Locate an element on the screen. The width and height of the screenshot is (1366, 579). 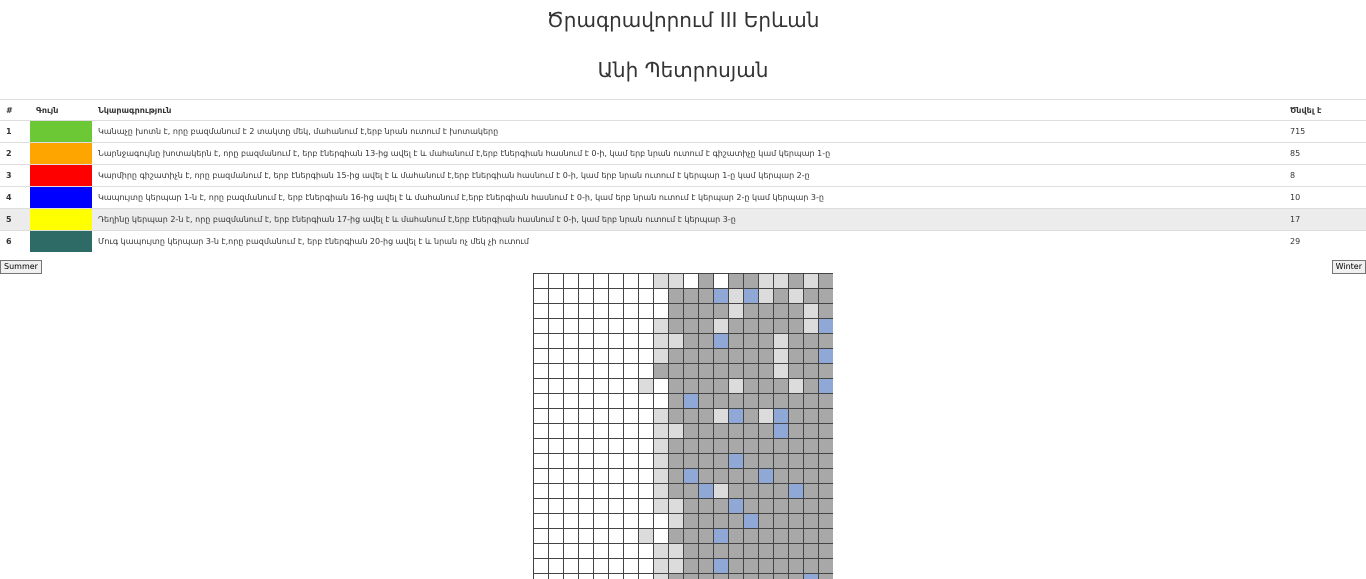
header-color: Գույն is located at coordinates (61, 110).